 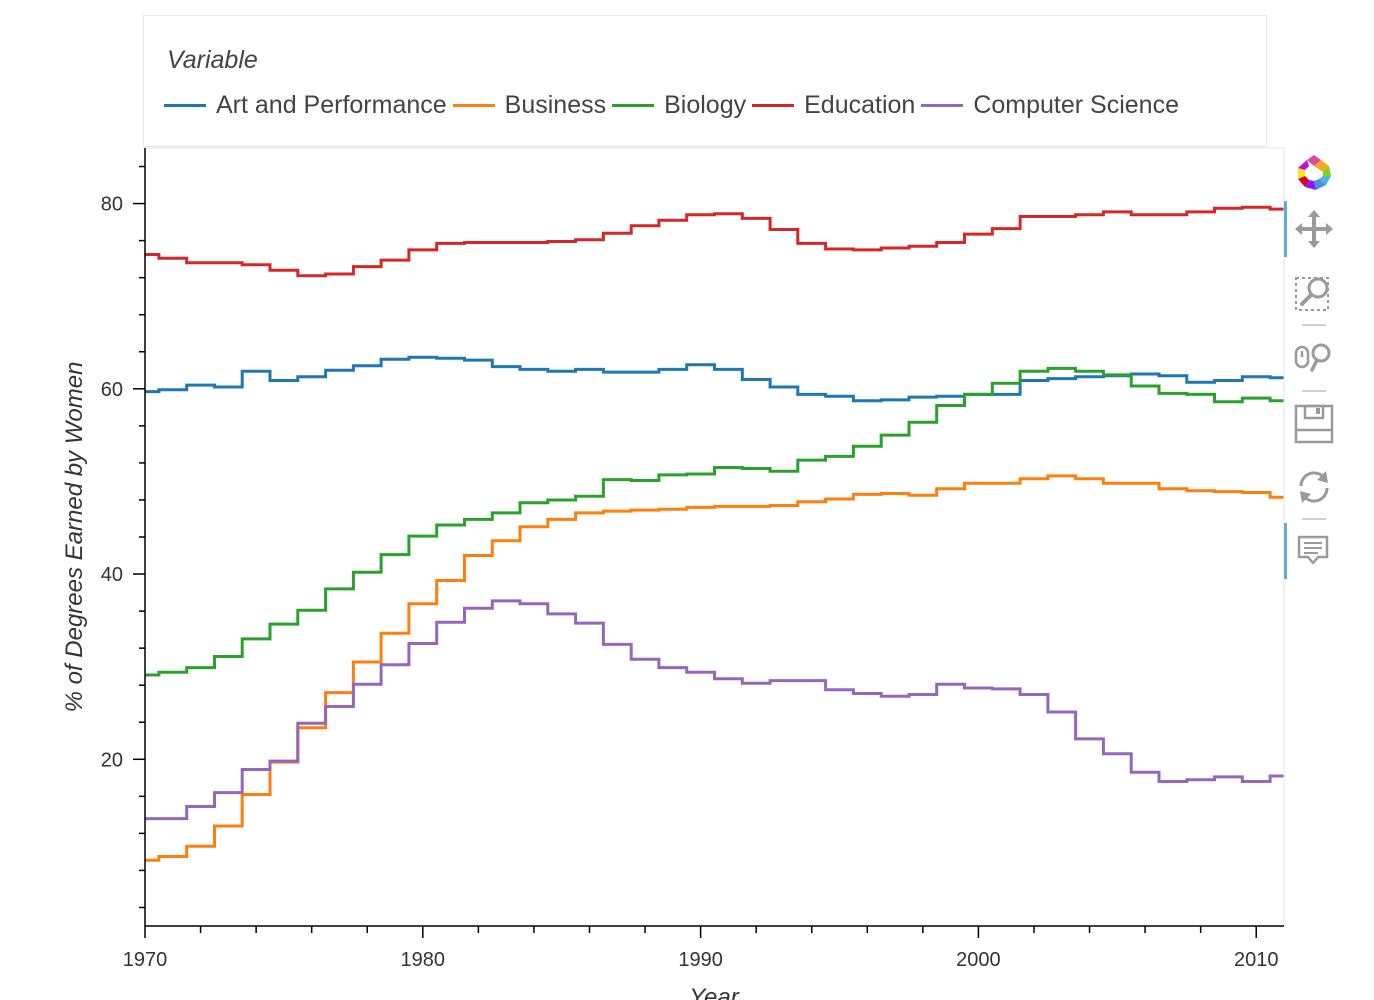 What do you see at coordinates (1314, 423) in the screenshot?
I see `save-tool-icon` at bounding box center [1314, 423].